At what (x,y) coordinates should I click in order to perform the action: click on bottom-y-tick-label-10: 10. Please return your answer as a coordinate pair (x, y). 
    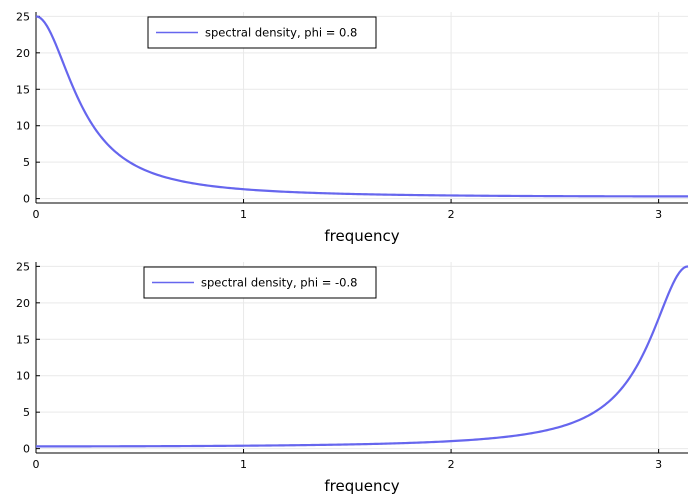
    Looking at the image, I should click on (23, 376).